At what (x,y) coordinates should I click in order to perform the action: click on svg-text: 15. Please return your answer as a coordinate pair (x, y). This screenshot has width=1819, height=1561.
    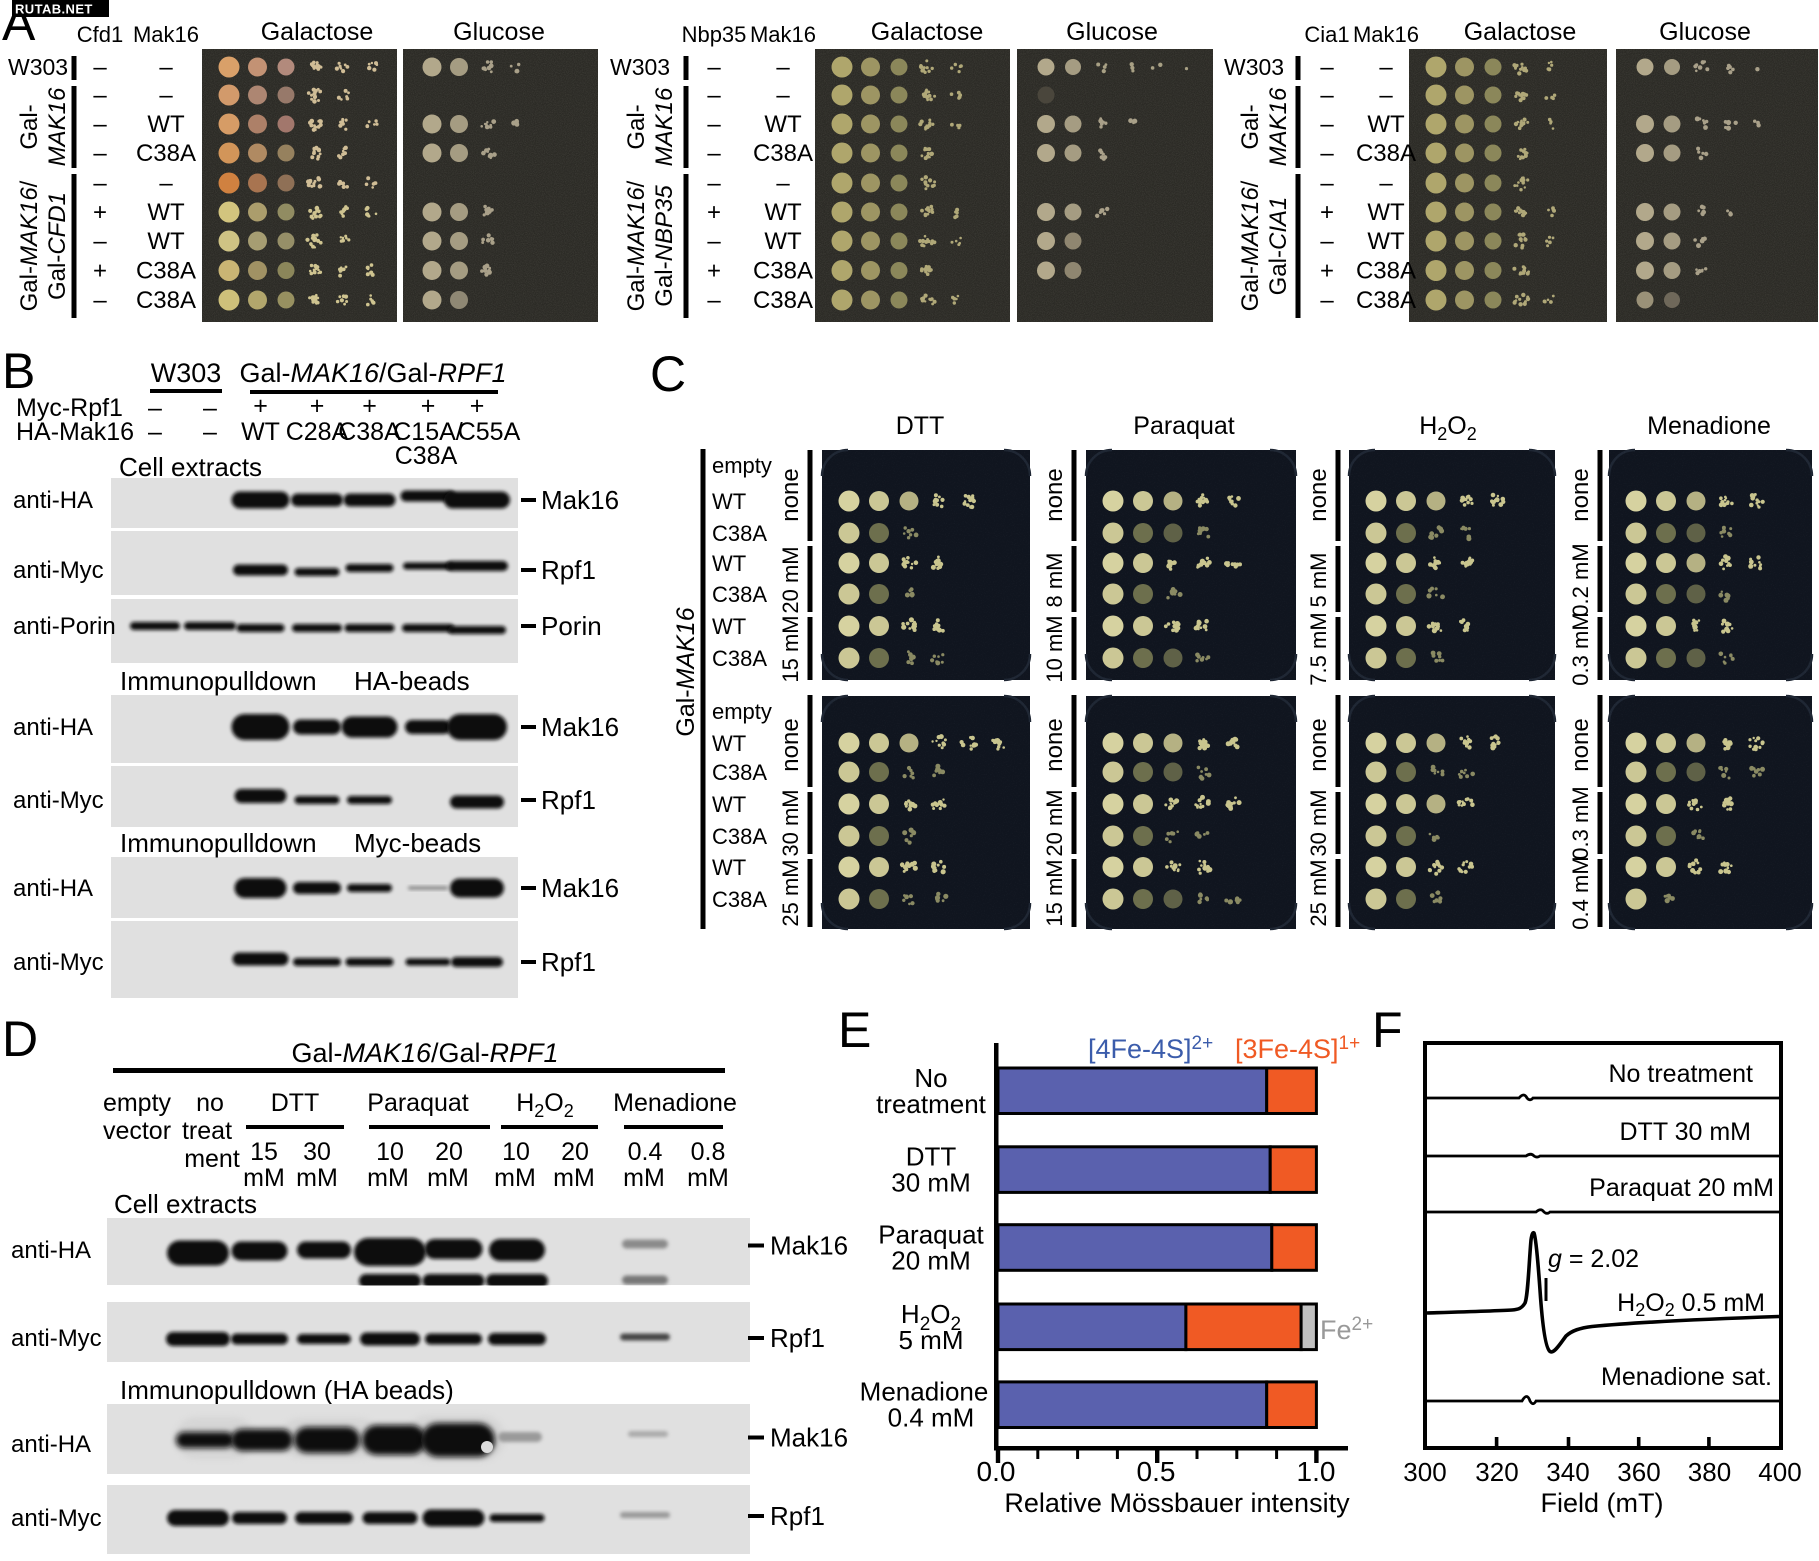
    Looking at the image, I should click on (264, 1152).